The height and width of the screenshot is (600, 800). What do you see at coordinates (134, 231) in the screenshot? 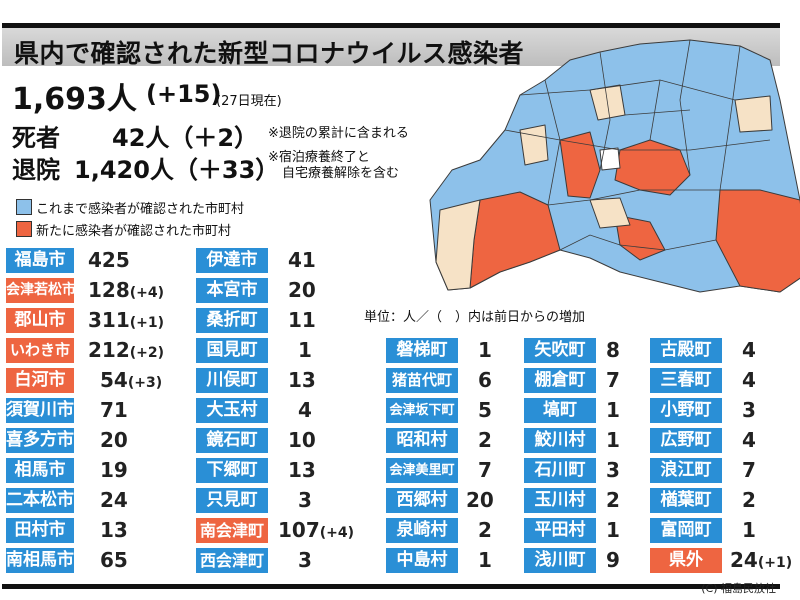
I see `legend-new-label: 新たに感染者が確認された市町村` at bounding box center [134, 231].